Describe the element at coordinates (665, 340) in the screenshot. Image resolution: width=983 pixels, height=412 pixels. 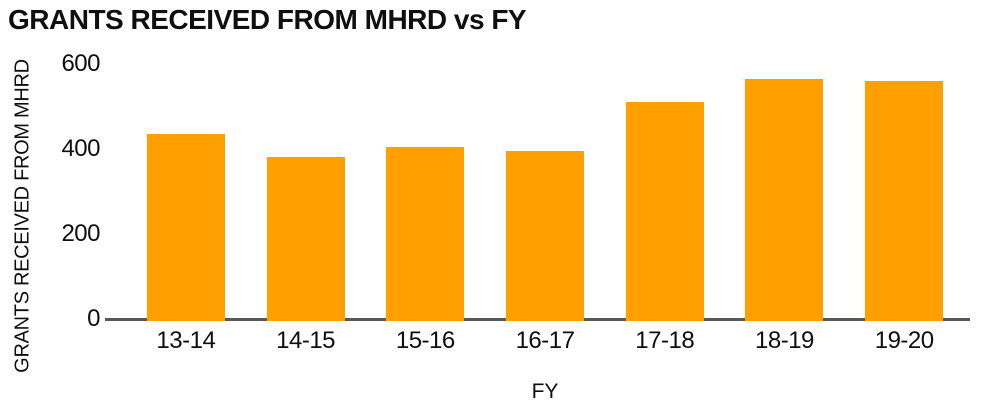
I see `x-tick-label: 17-18` at that location.